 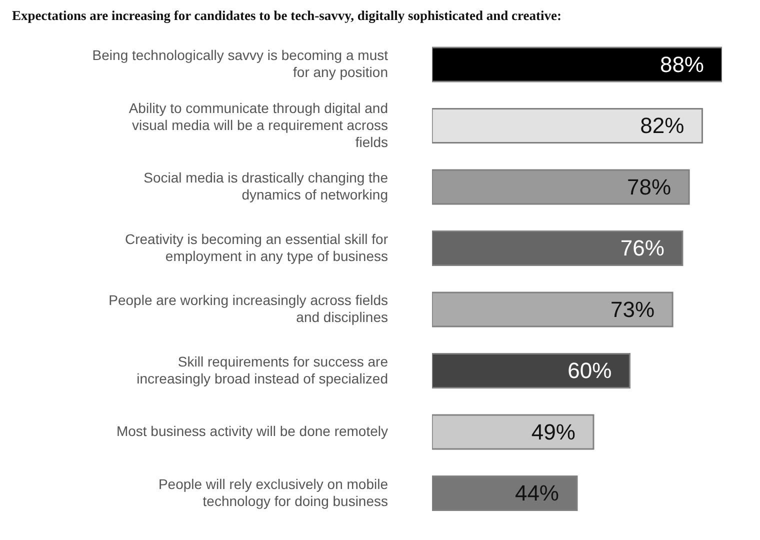 I want to click on data-label: 73%, so click(x=632, y=309).